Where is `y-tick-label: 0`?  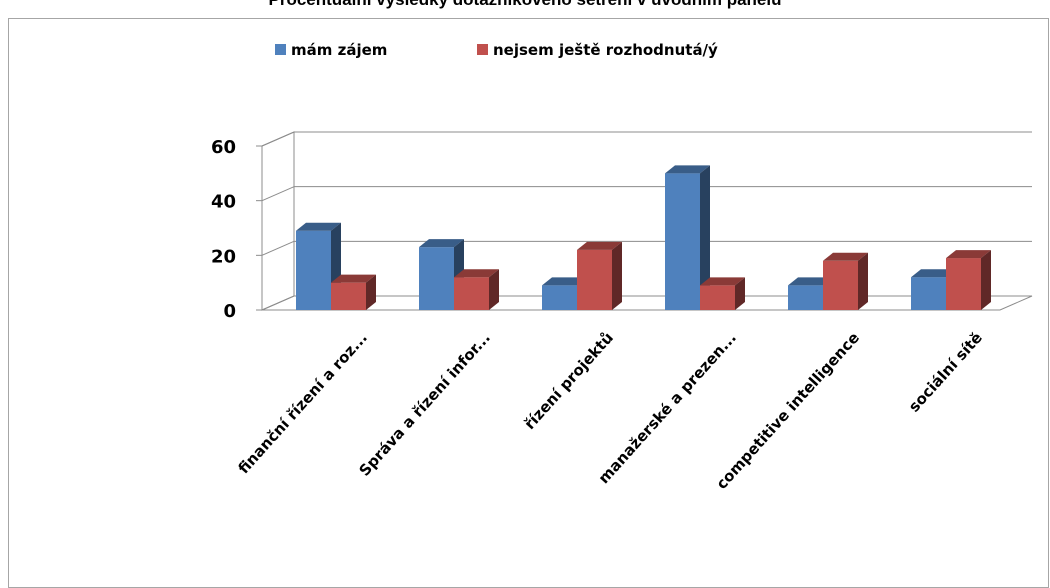 y-tick-label: 0 is located at coordinates (229, 311).